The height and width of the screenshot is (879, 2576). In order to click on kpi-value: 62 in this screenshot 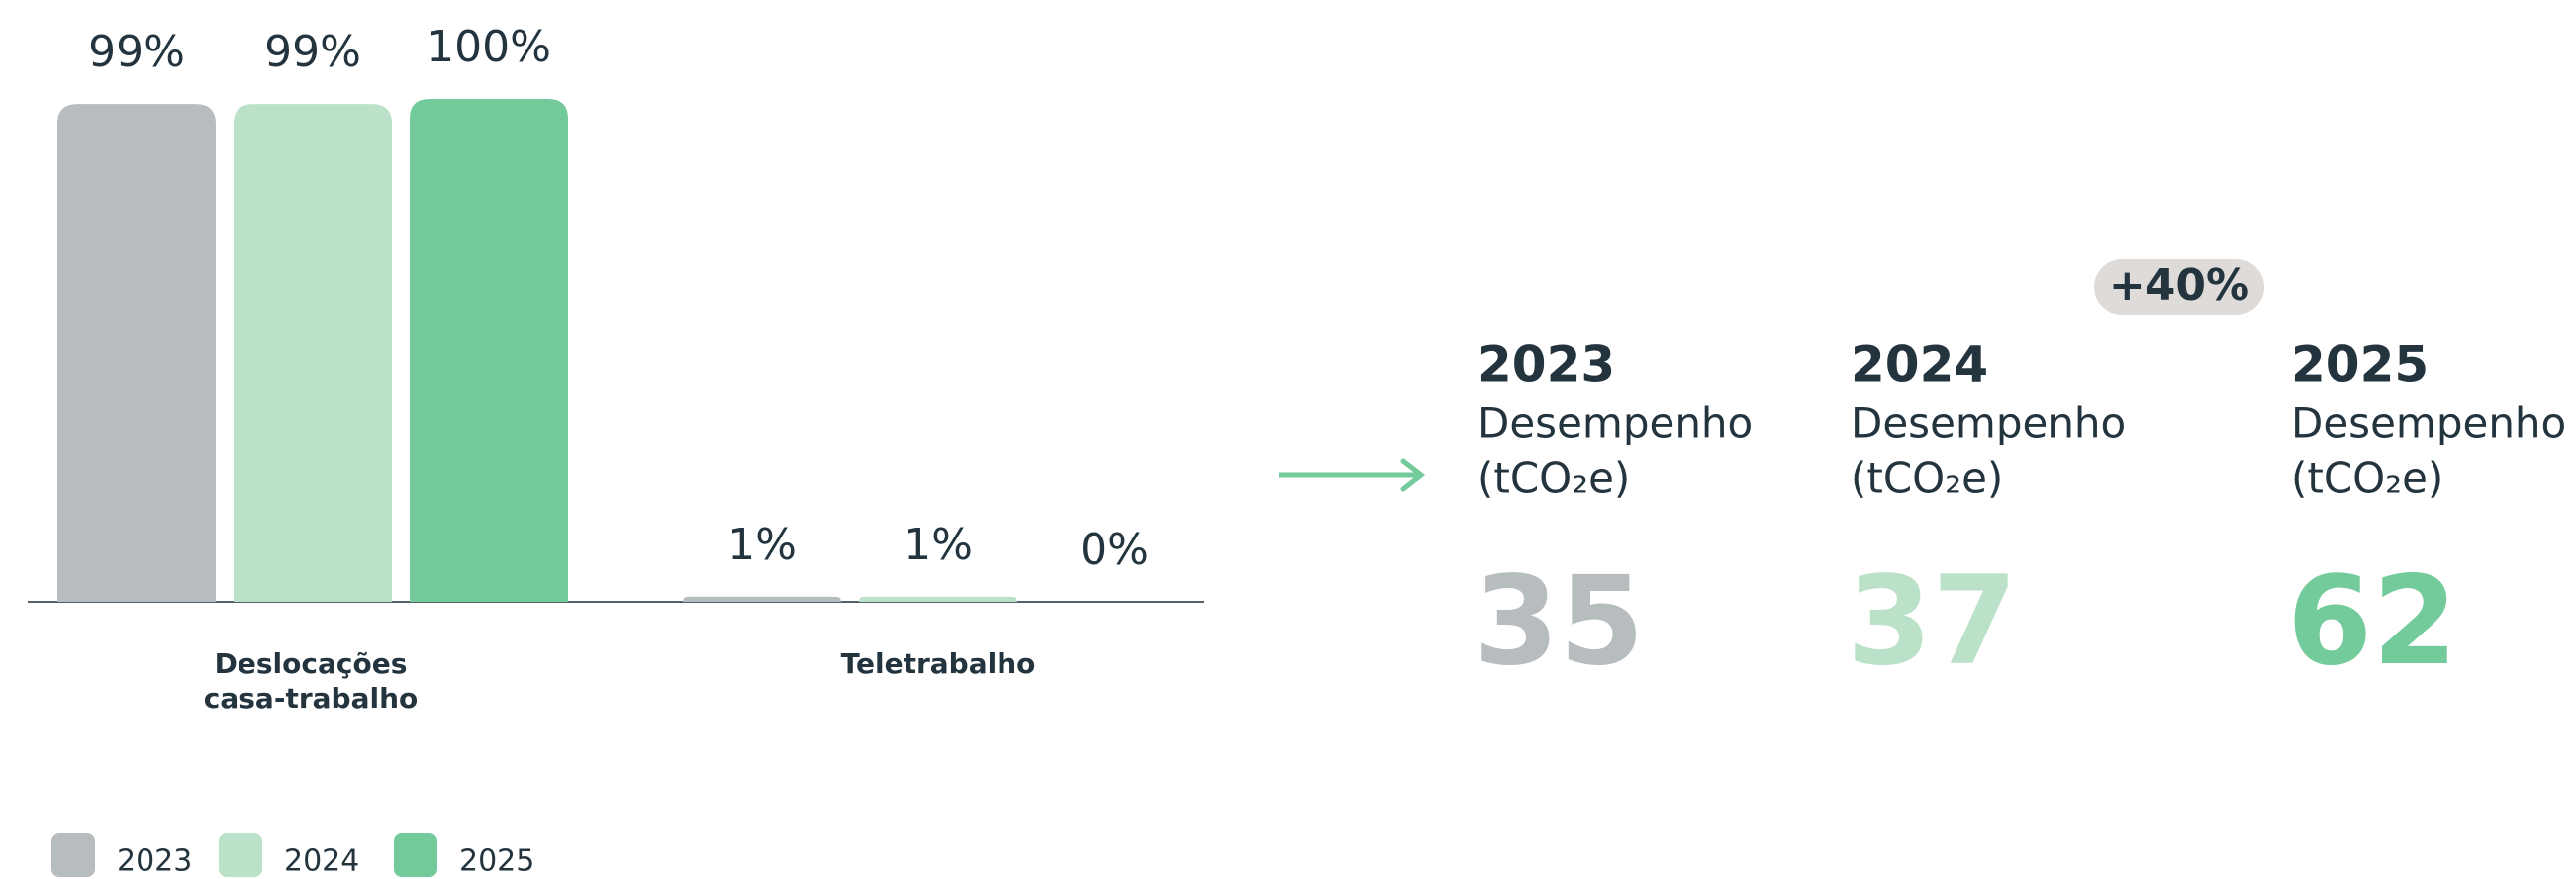, I will do `click(2372, 621)`.